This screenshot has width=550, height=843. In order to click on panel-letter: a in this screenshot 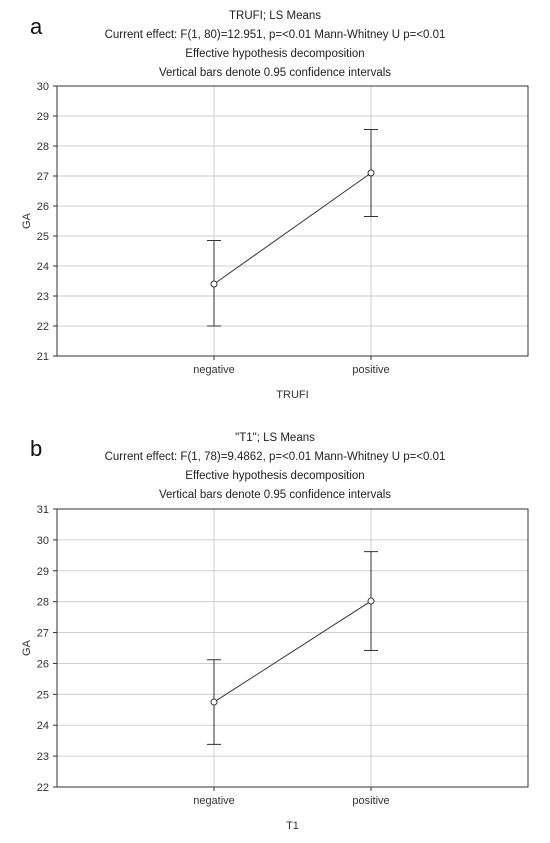, I will do `click(36, 26)`.